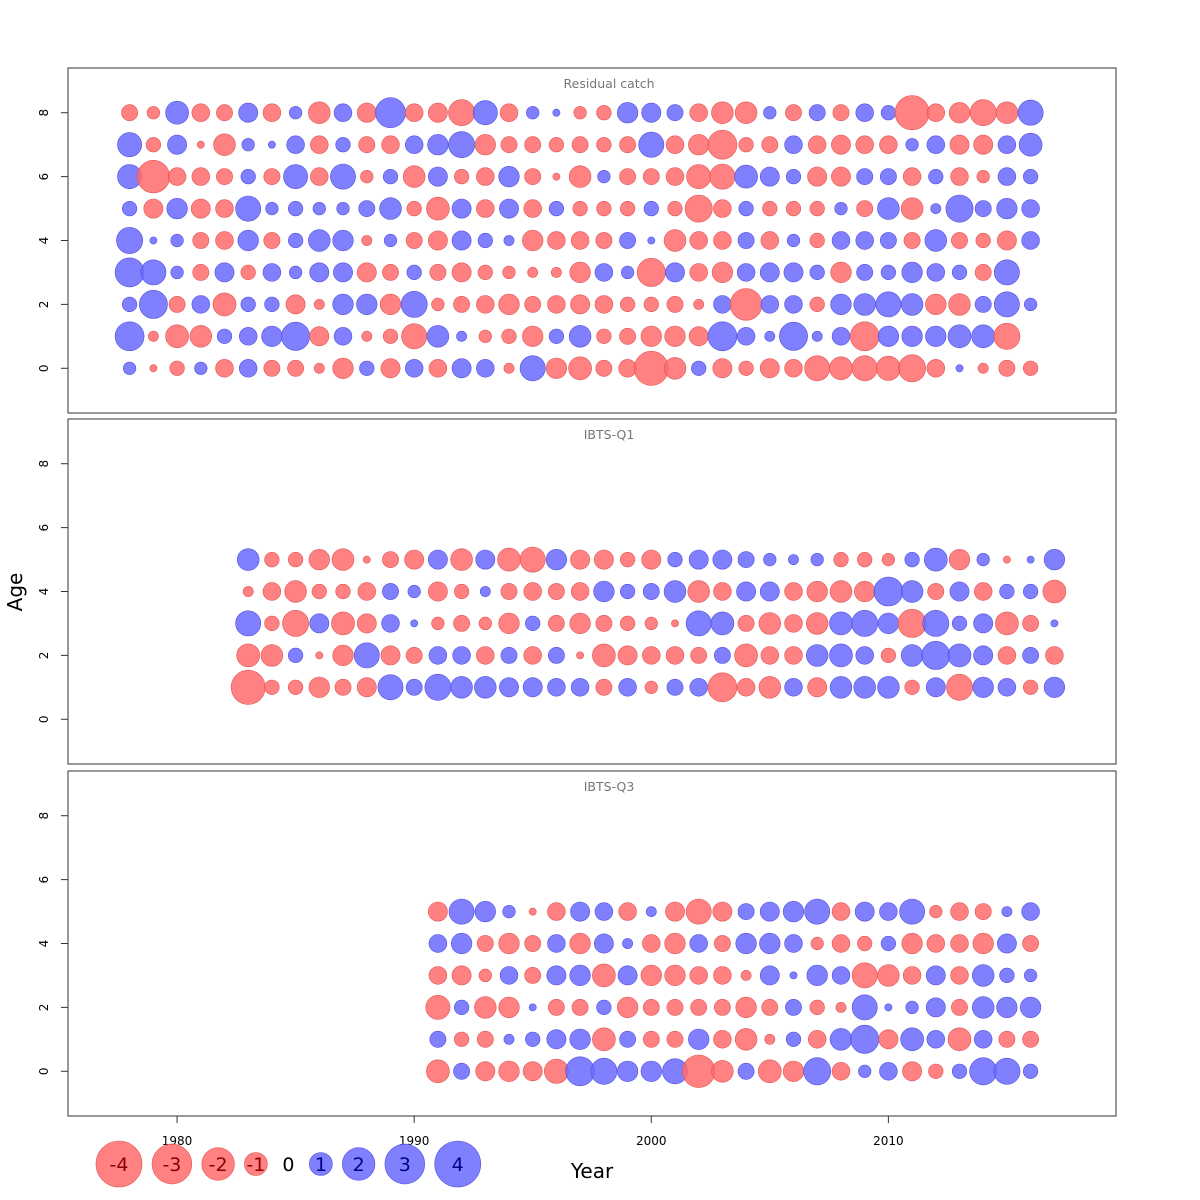 This screenshot has width=1200, height=1200. What do you see at coordinates (44, 368) in the screenshot?
I see `y-tick-label: 0` at bounding box center [44, 368].